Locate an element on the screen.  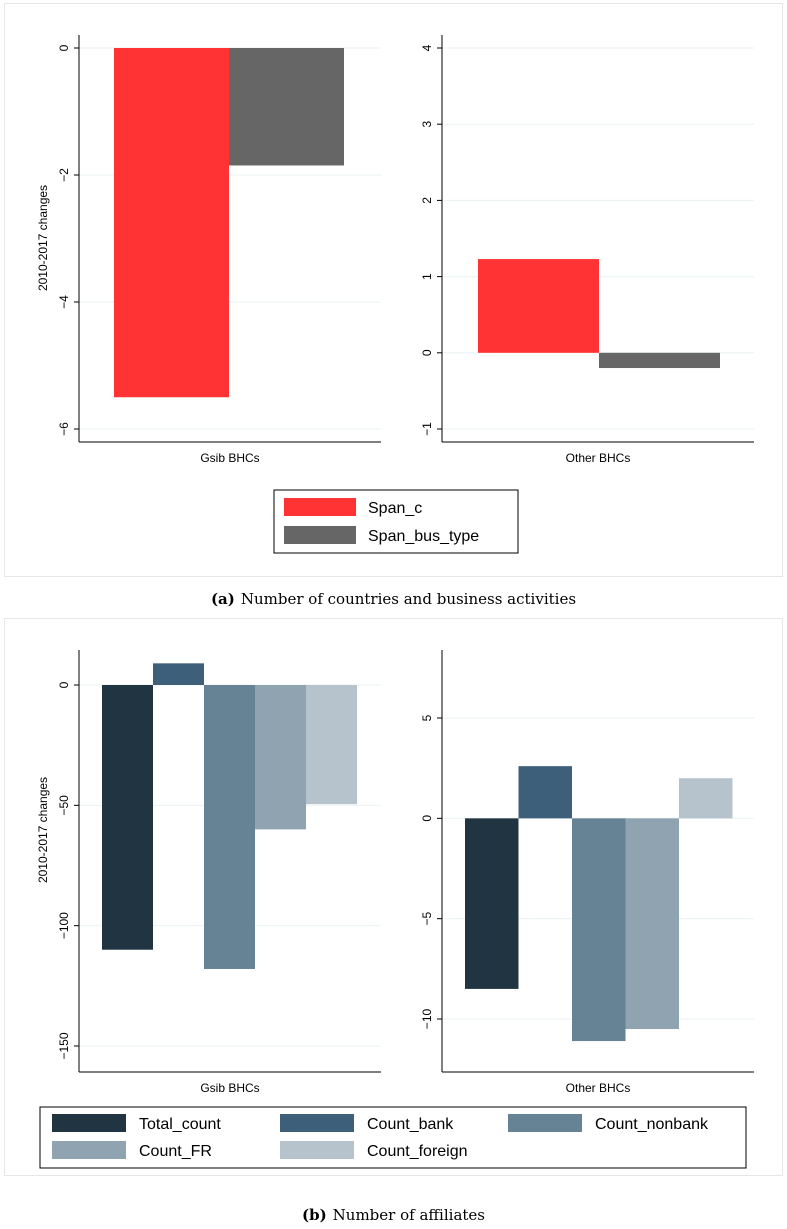
legend-box is located at coordinates (393, 1137).